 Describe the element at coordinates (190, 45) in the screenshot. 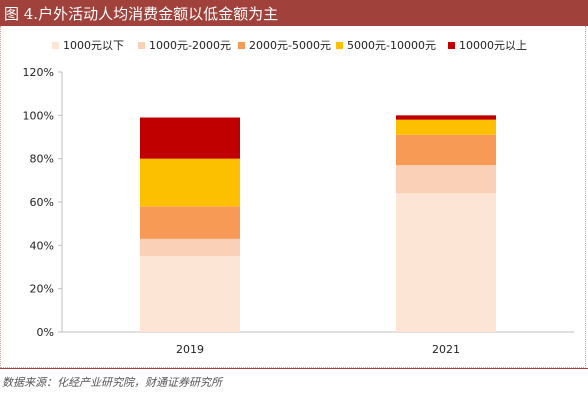

I see `legend-label-2: 1000元-2000元` at that location.